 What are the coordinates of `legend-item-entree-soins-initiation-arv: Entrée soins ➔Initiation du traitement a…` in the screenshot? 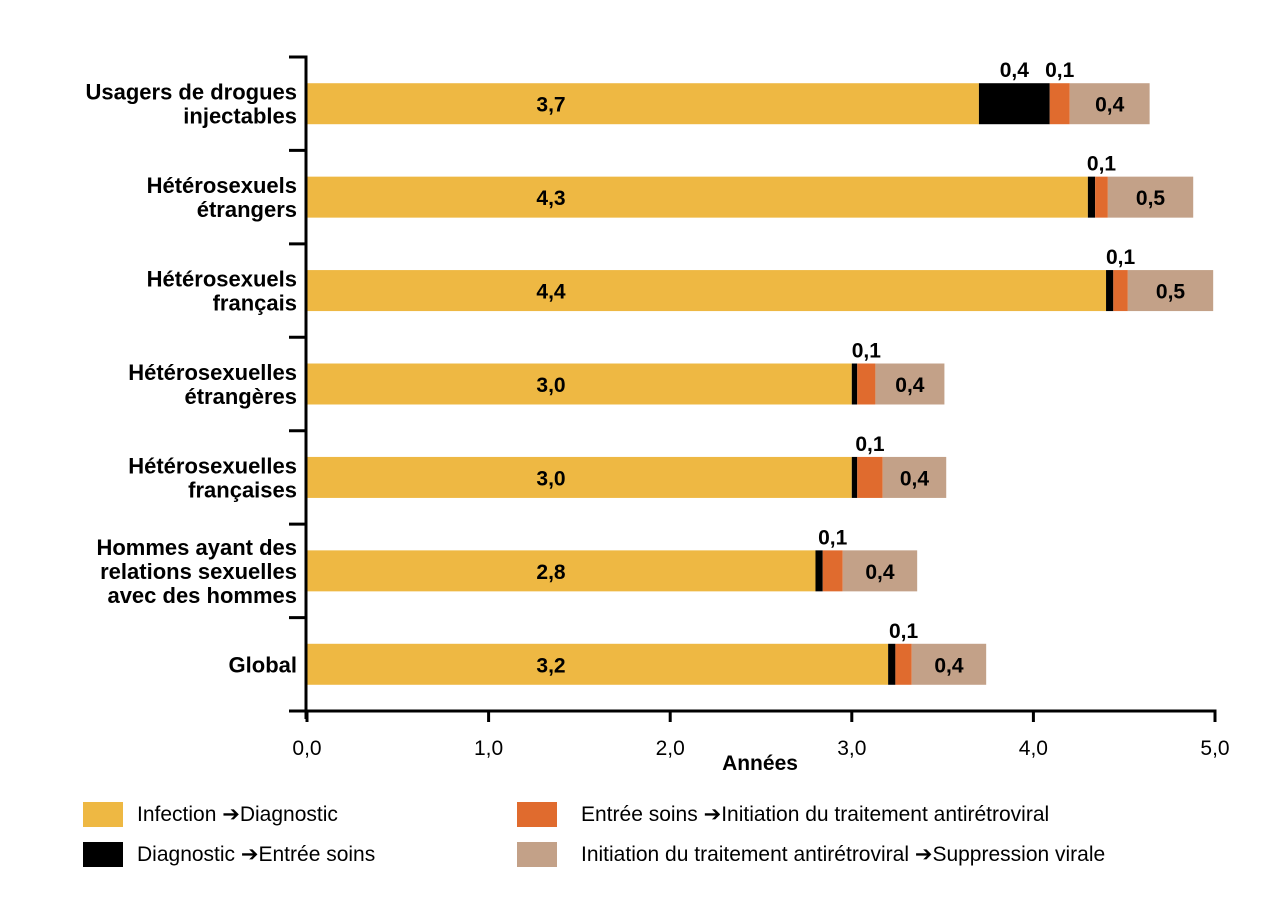 It's located at (783, 814).